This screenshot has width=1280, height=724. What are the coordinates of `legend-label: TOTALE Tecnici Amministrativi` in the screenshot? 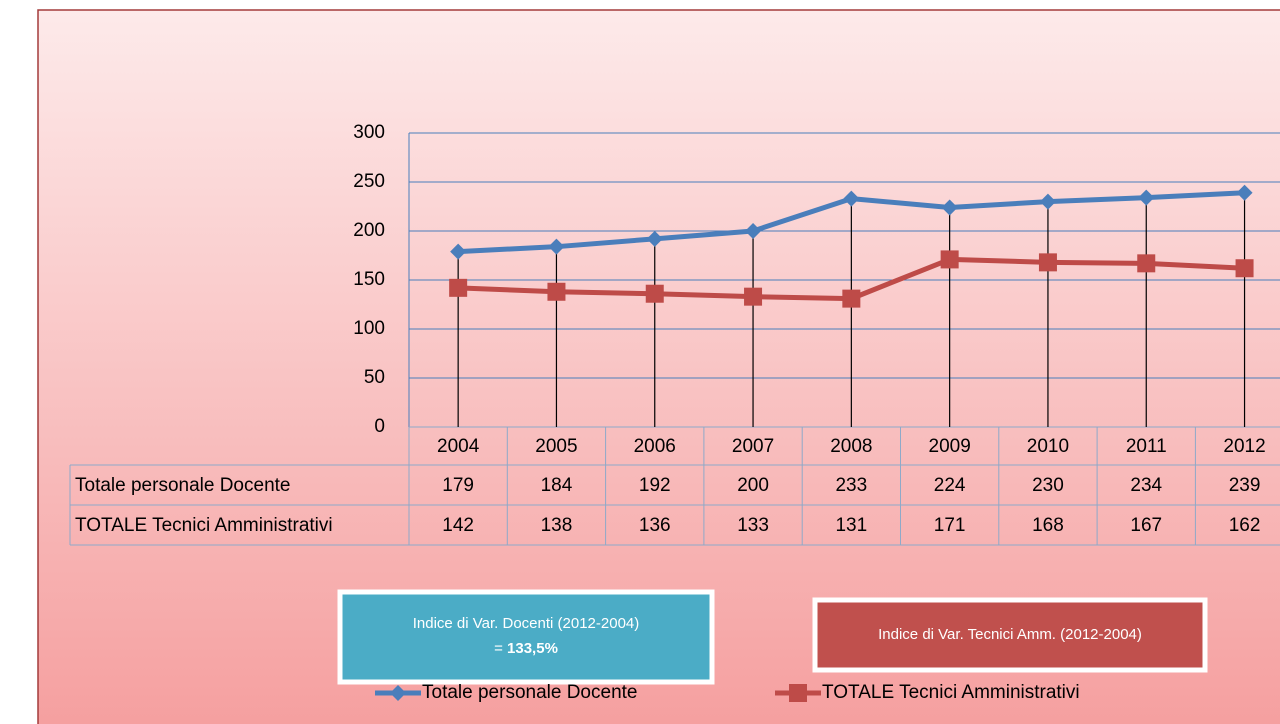 It's located at (951, 692).